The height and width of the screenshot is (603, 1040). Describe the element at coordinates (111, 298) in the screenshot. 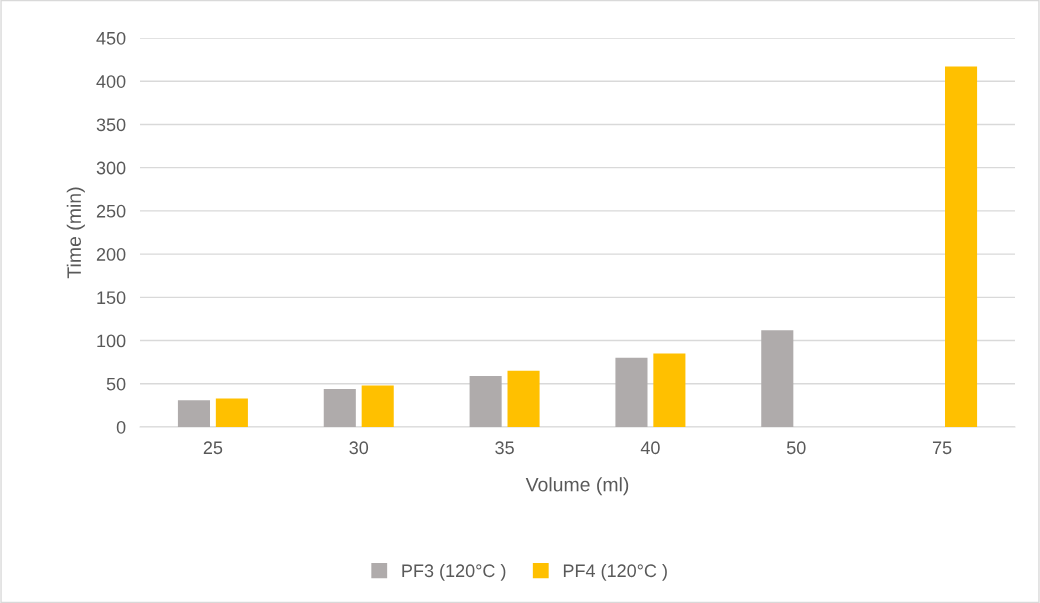

I see `y-tick-label: 150` at that location.